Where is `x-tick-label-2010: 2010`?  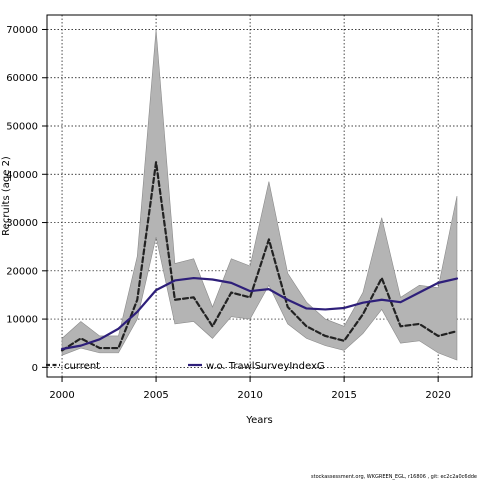
x-tick-label-2010: 2010 is located at coordinates (249, 395).